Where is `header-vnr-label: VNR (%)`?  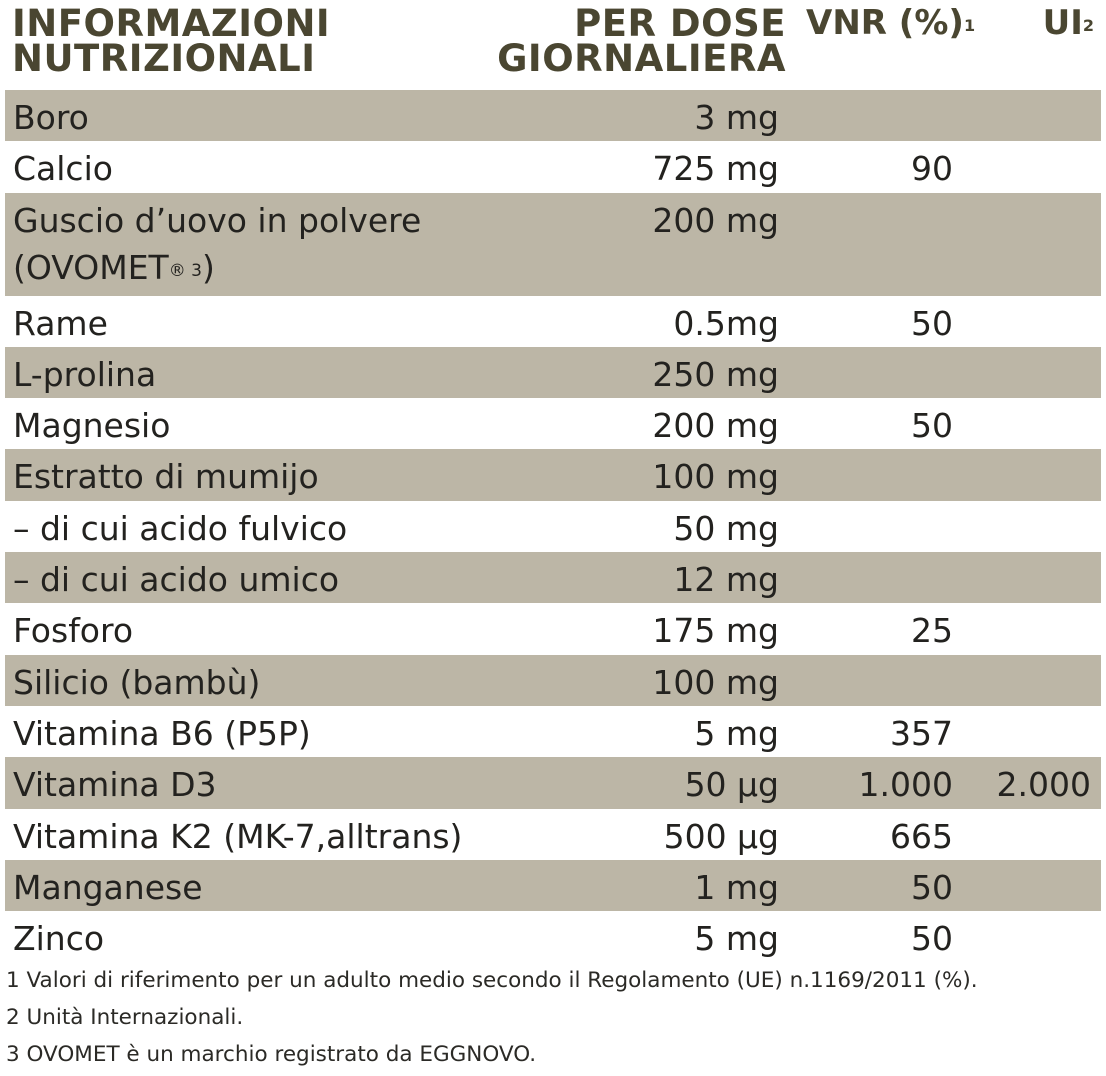
header-vnr-label: VNR (%) is located at coordinates (885, 23).